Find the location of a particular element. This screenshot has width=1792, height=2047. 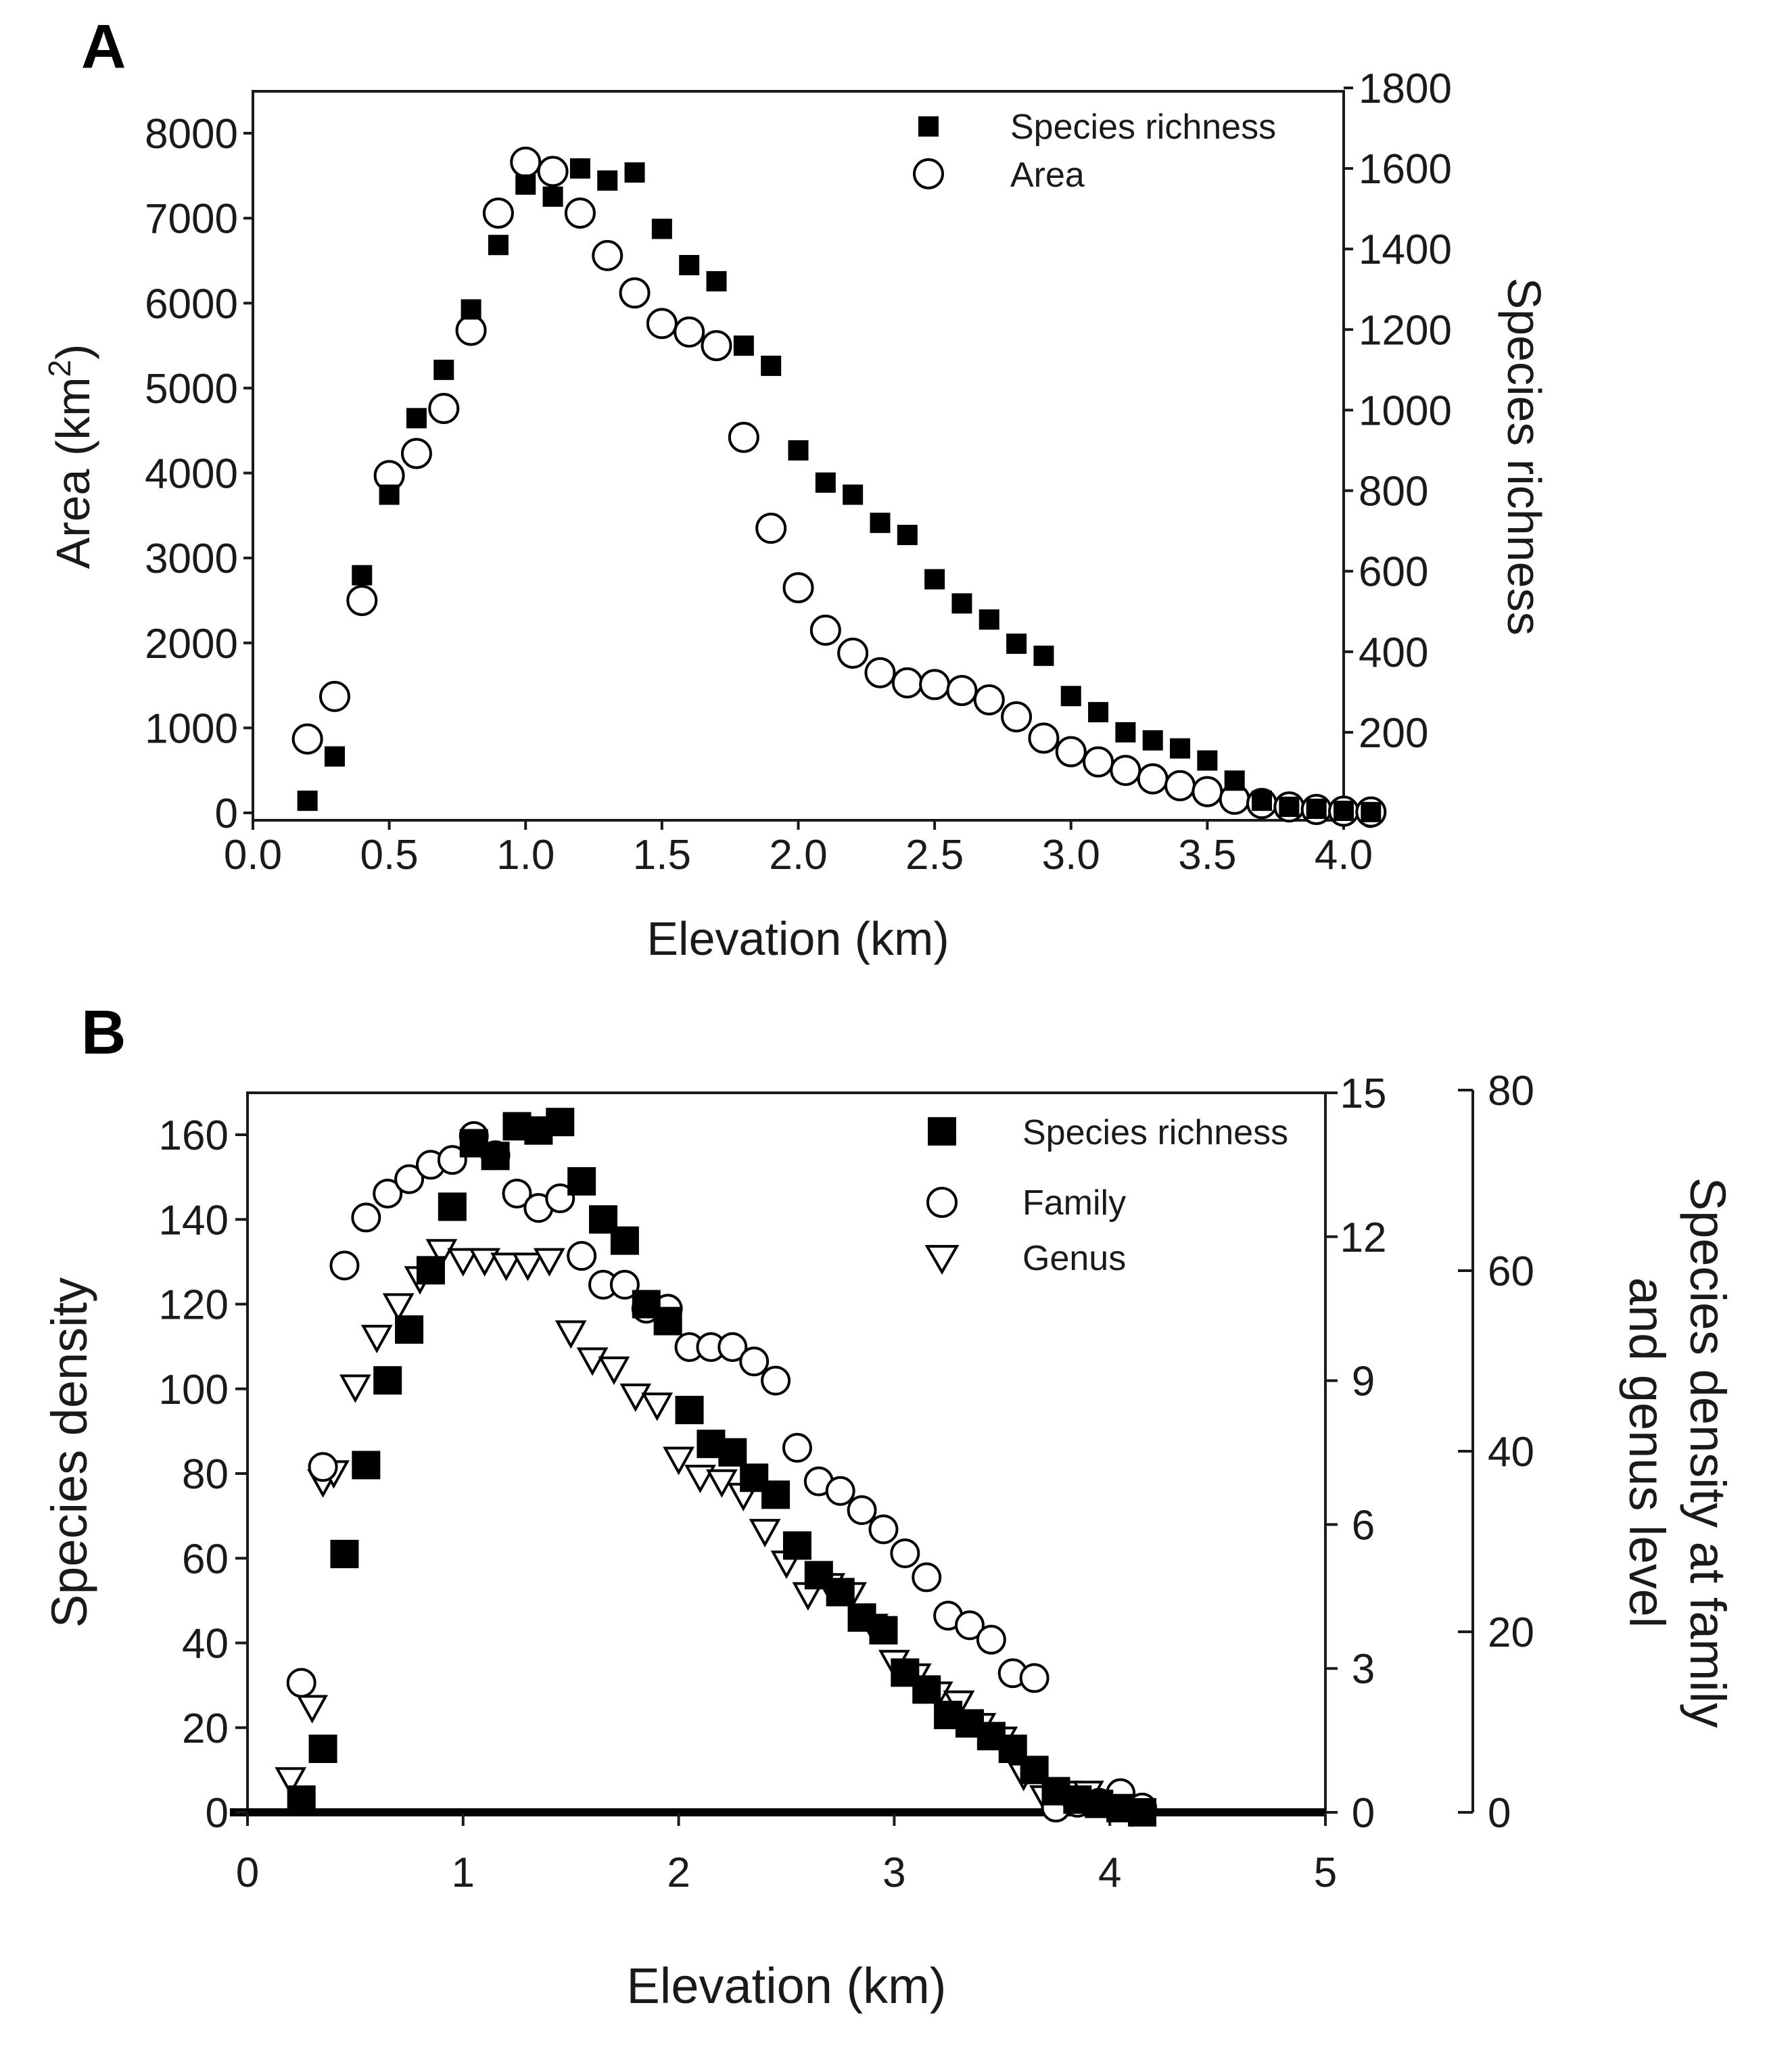

y2-tick-label: 12 is located at coordinates (1363, 1238).